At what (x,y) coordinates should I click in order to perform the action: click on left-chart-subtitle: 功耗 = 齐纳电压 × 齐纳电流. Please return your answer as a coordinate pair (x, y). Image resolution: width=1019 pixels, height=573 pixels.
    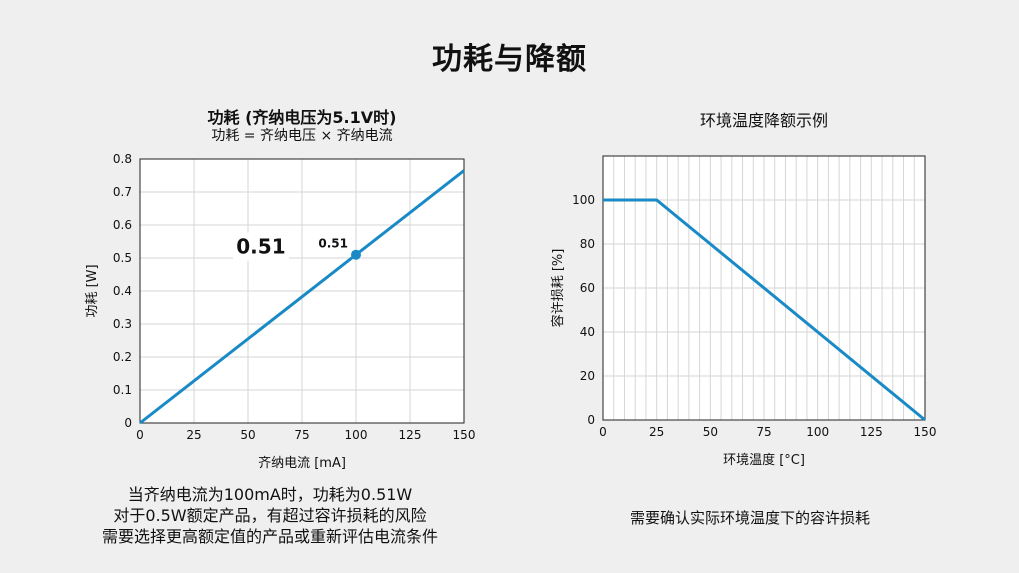
    Looking at the image, I should click on (302, 136).